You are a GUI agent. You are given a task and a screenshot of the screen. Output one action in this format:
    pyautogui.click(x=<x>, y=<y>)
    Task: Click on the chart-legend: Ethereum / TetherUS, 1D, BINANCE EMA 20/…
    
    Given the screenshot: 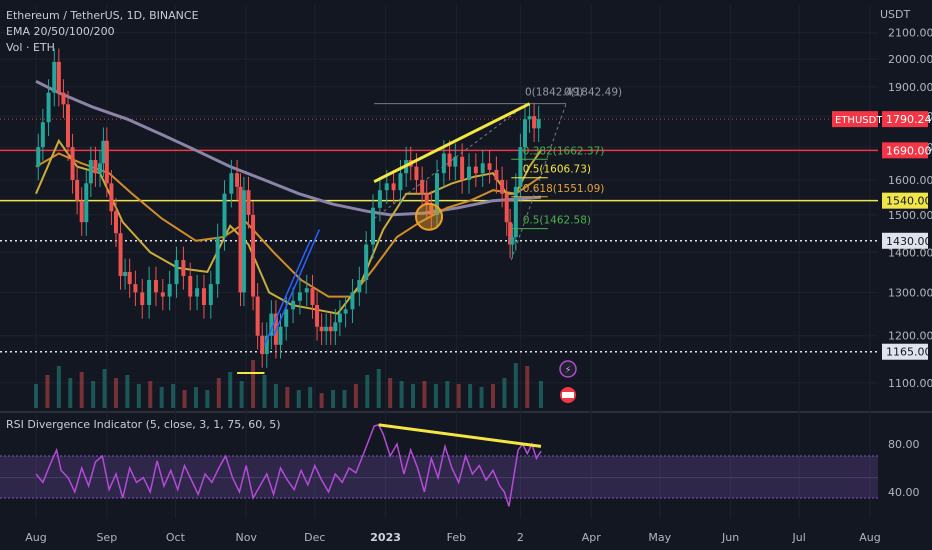 What is the action you would take?
    pyautogui.click(x=102, y=32)
    